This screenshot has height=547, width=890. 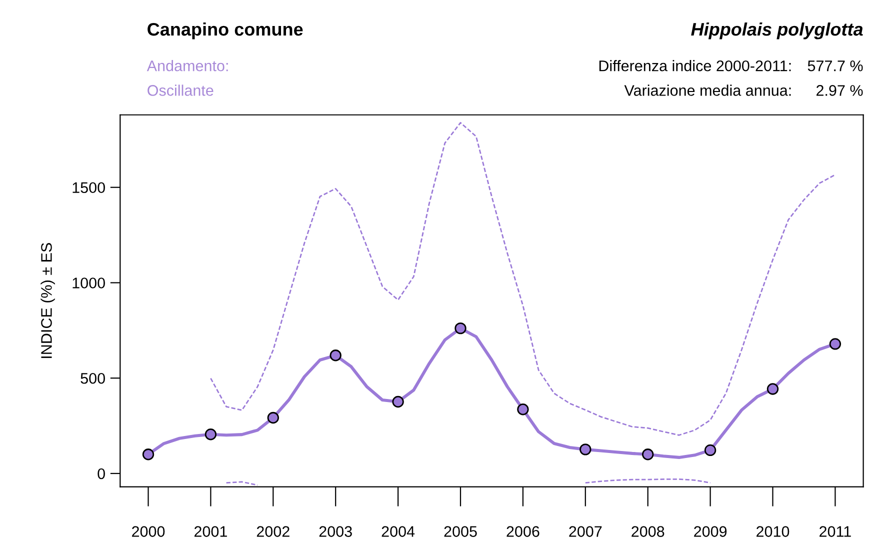 I want to click on x-tick-label: 2010, so click(x=773, y=531).